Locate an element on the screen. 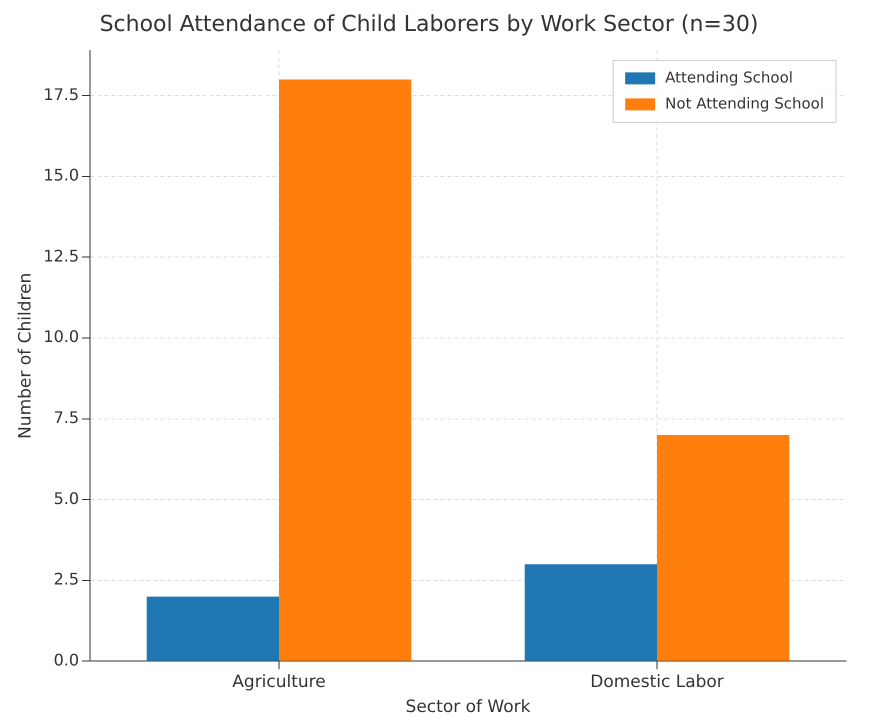 The width and height of the screenshot is (890, 720). legend-label: Not Attending School is located at coordinates (744, 103).